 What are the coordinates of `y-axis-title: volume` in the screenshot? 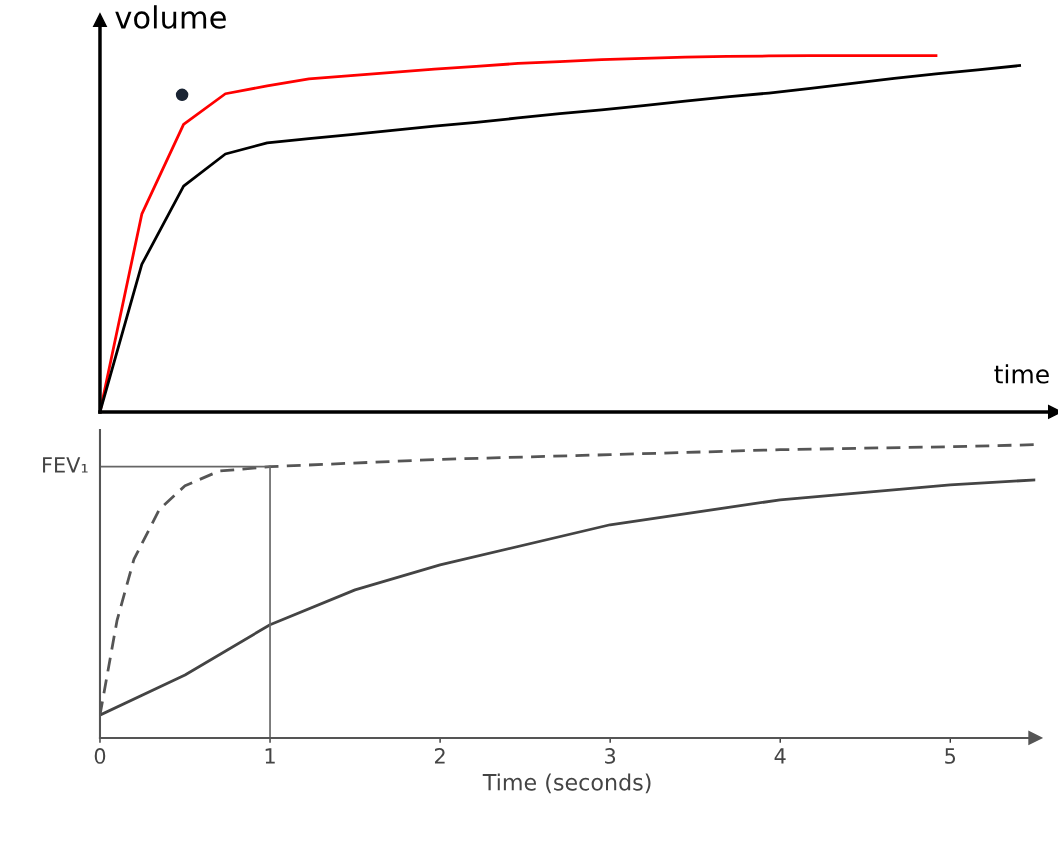 It's located at (170, 17).